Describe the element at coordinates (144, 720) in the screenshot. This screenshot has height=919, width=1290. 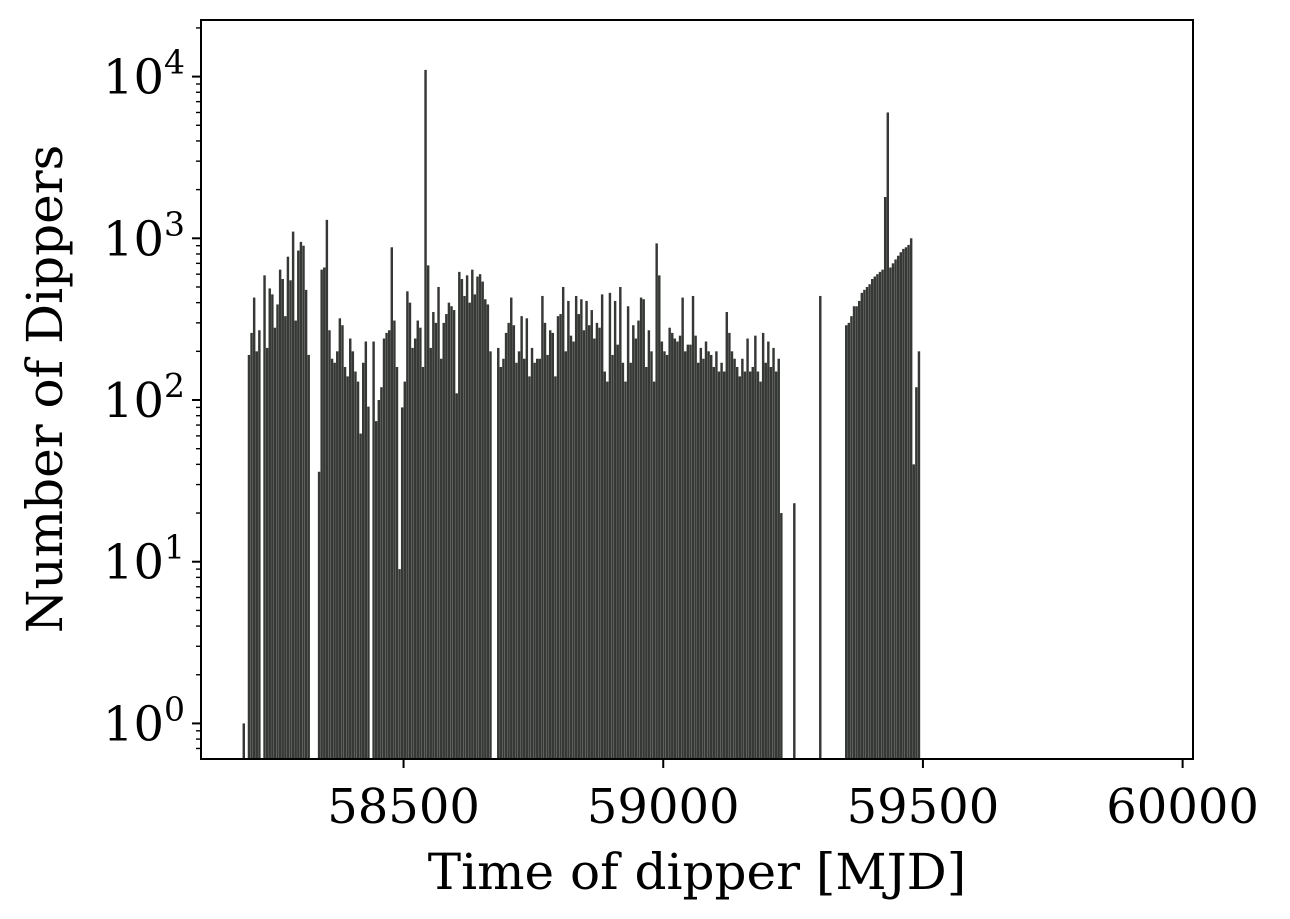
I see `y-tick-label: 10⁰` at that location.